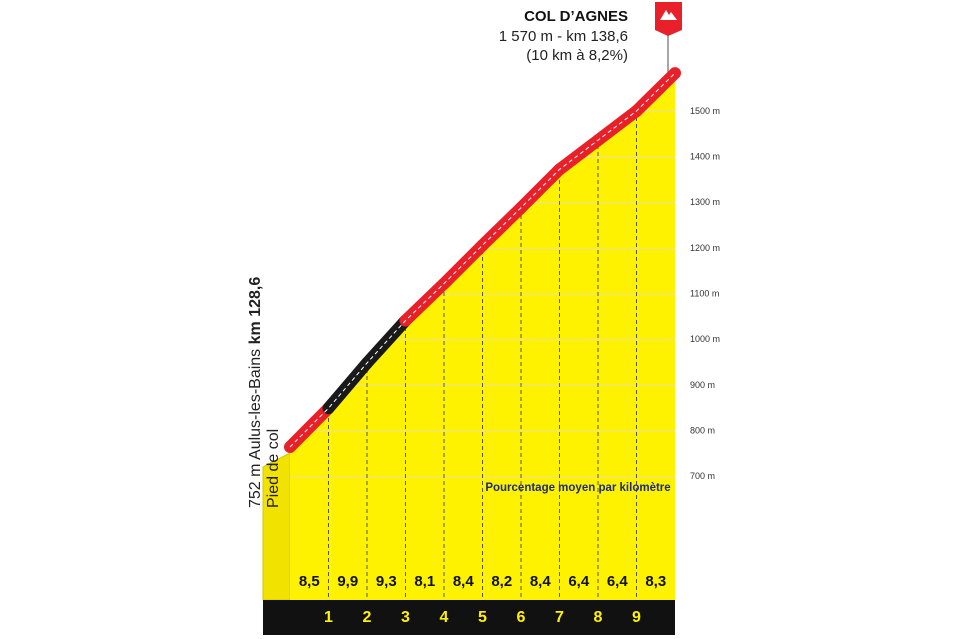 The image size is (960, 639). I want to click on gradient-label: 8,2, so click(501, 581).